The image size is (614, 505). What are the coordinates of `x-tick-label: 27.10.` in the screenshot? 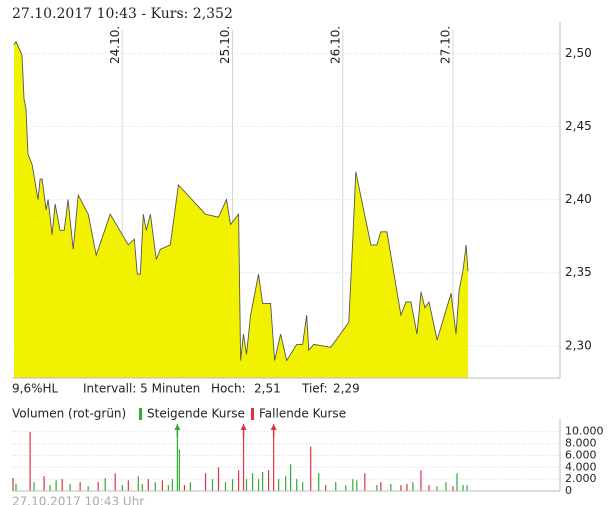 It's located at (446, 45).